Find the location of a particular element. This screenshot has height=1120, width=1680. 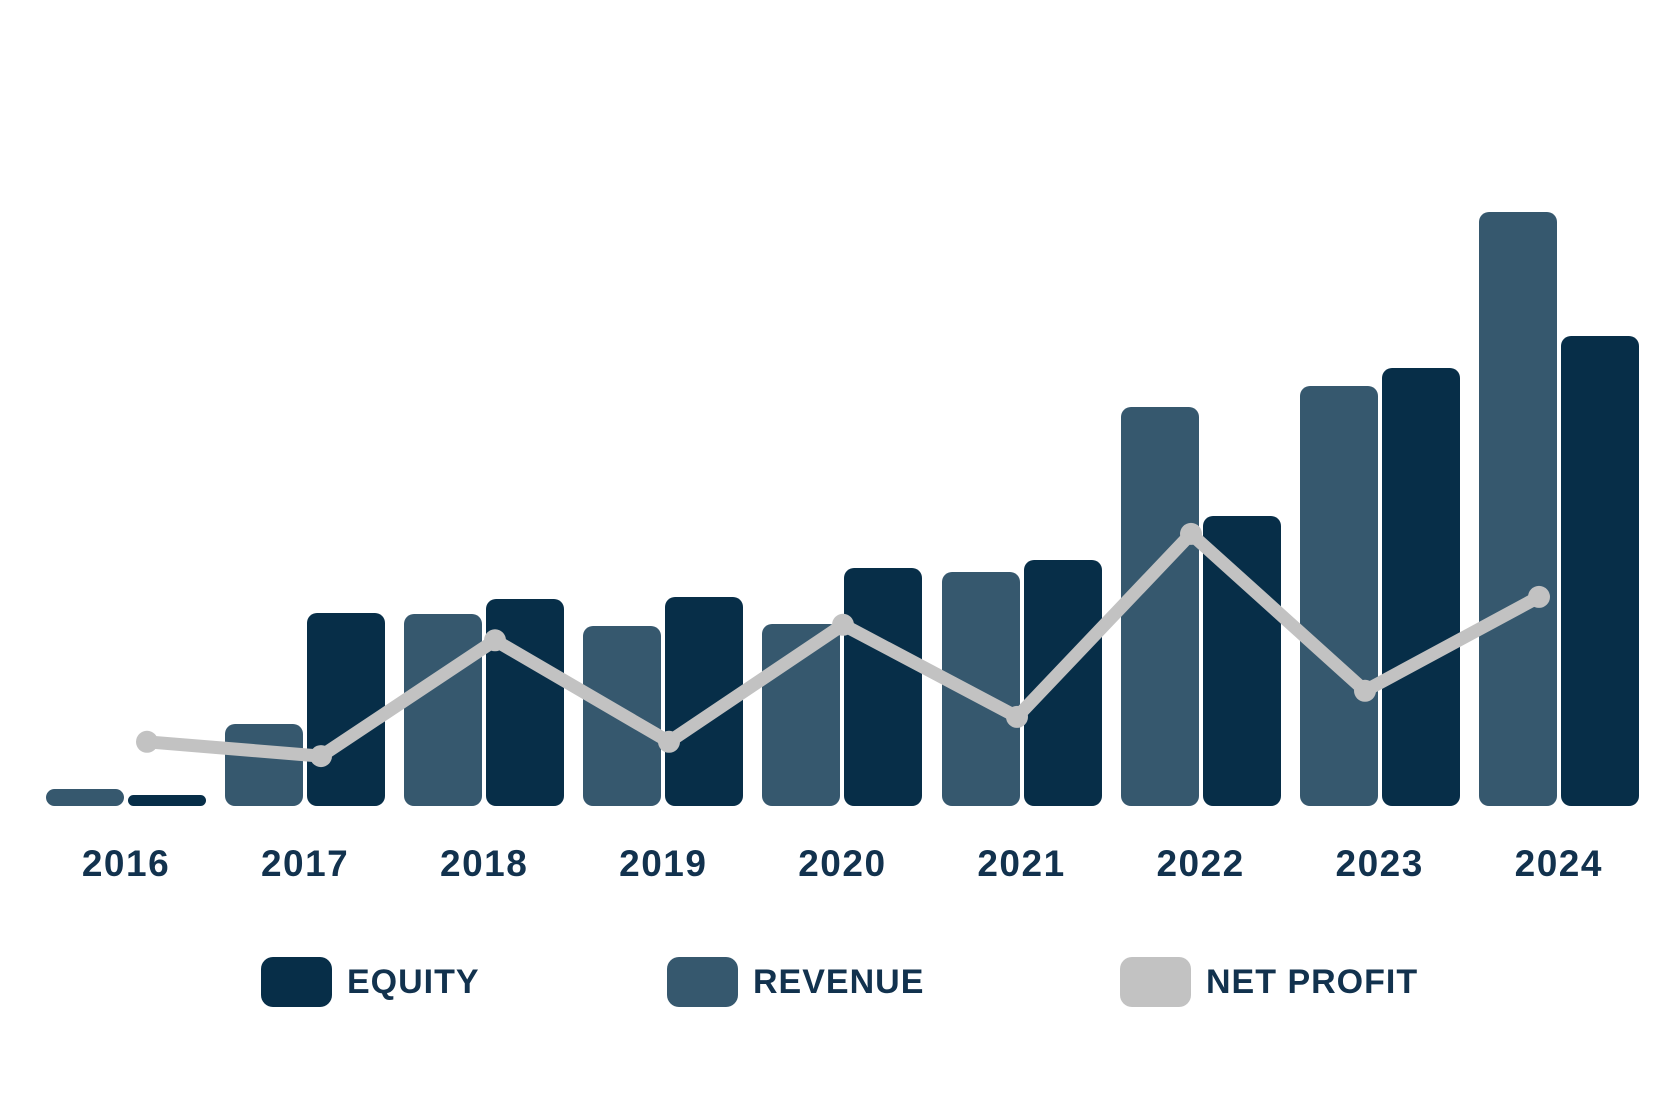

net-profit-swatch-icon is located at coordinates (1155, 982).